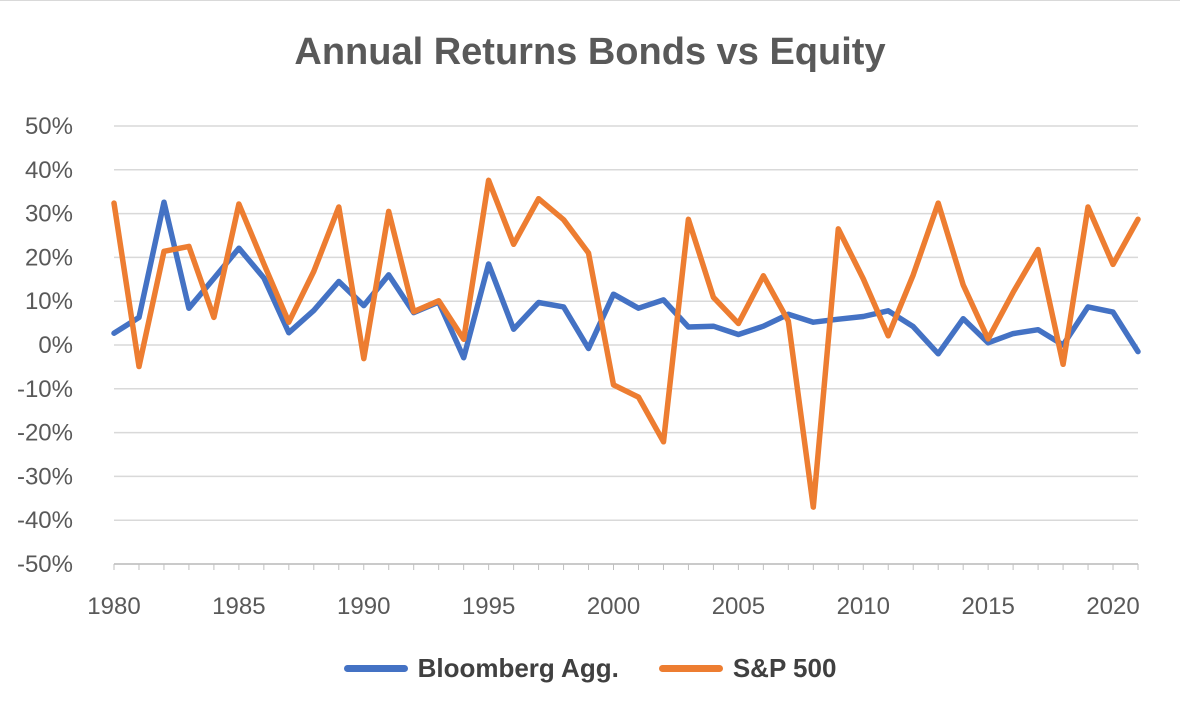 The image size is (1180, 713). Describe the element at coordinates (49, 257) in the screenshot. I see `y-tick-label: 20%` at that location.